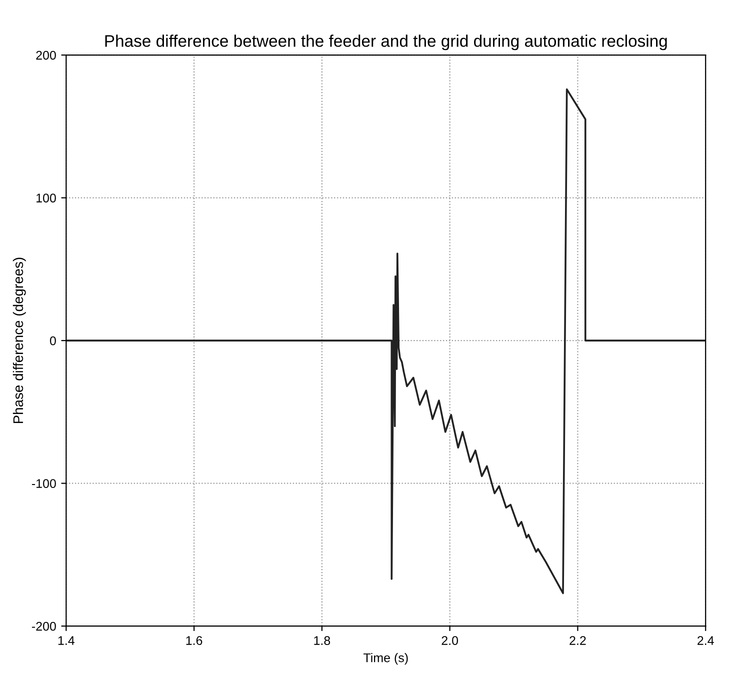 The image size is (735, 688). What do you see at coordinates (194, 640) in the screenshot?
I see `x-tick-label: 1.6` at bounding box center [194, 640].